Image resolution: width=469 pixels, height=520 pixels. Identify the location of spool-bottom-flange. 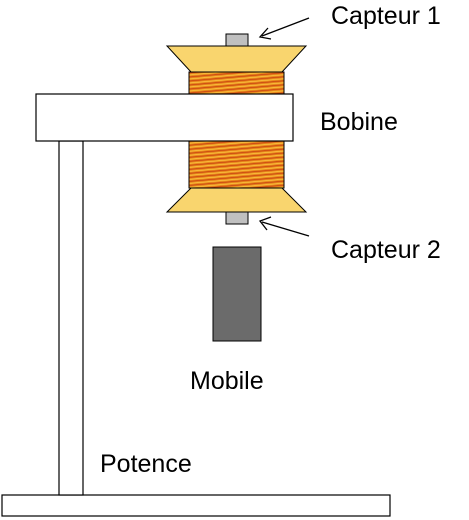
(236, 200).